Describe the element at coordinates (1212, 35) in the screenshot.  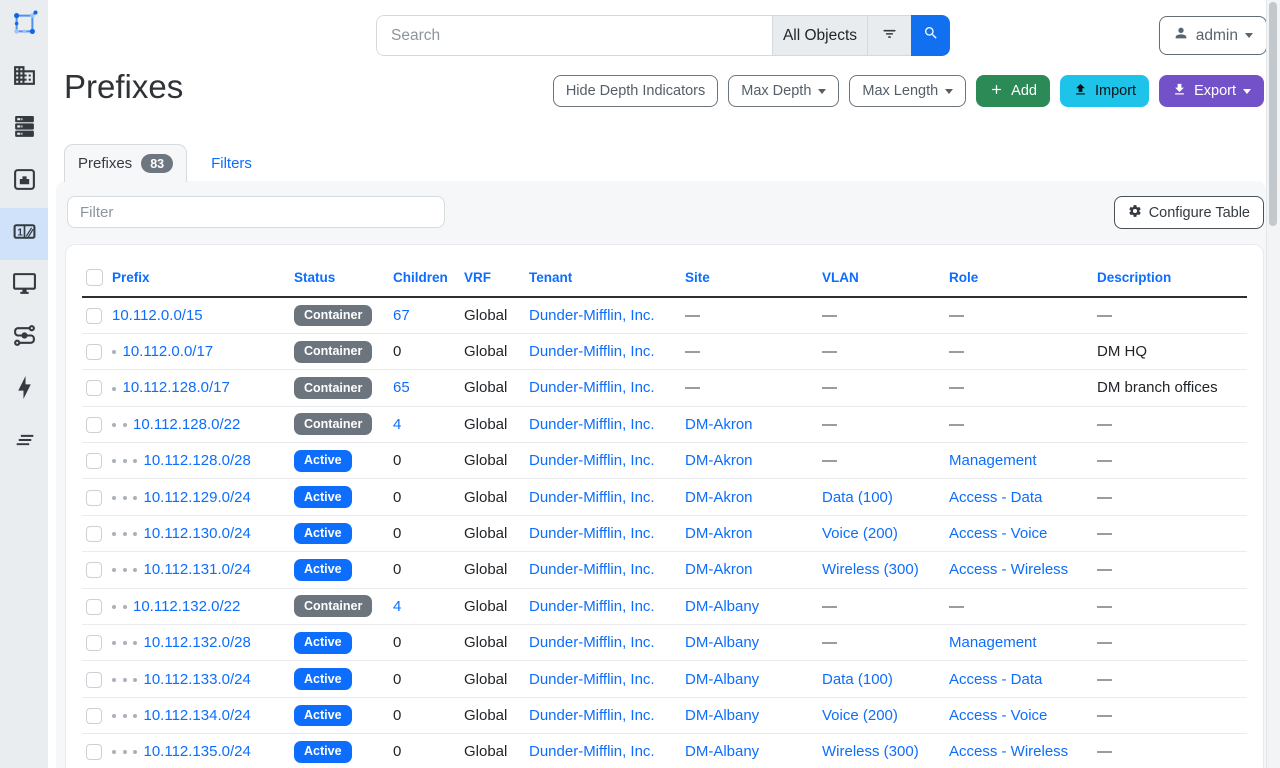
I see `user-menu-button: admin` at that location.